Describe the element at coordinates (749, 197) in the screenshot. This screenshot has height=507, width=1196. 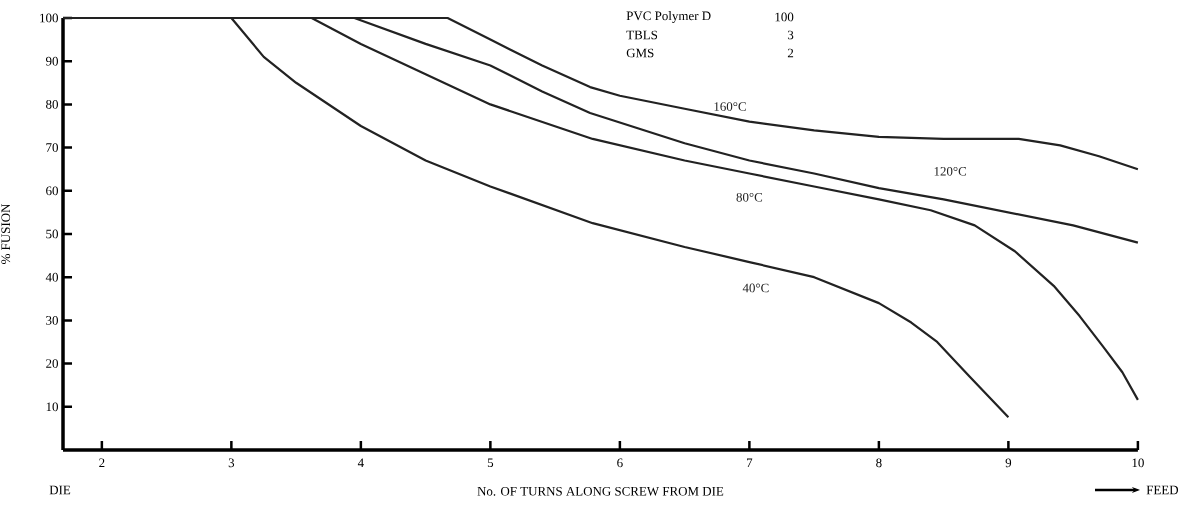
I see `series-label: 80°C` at that location.